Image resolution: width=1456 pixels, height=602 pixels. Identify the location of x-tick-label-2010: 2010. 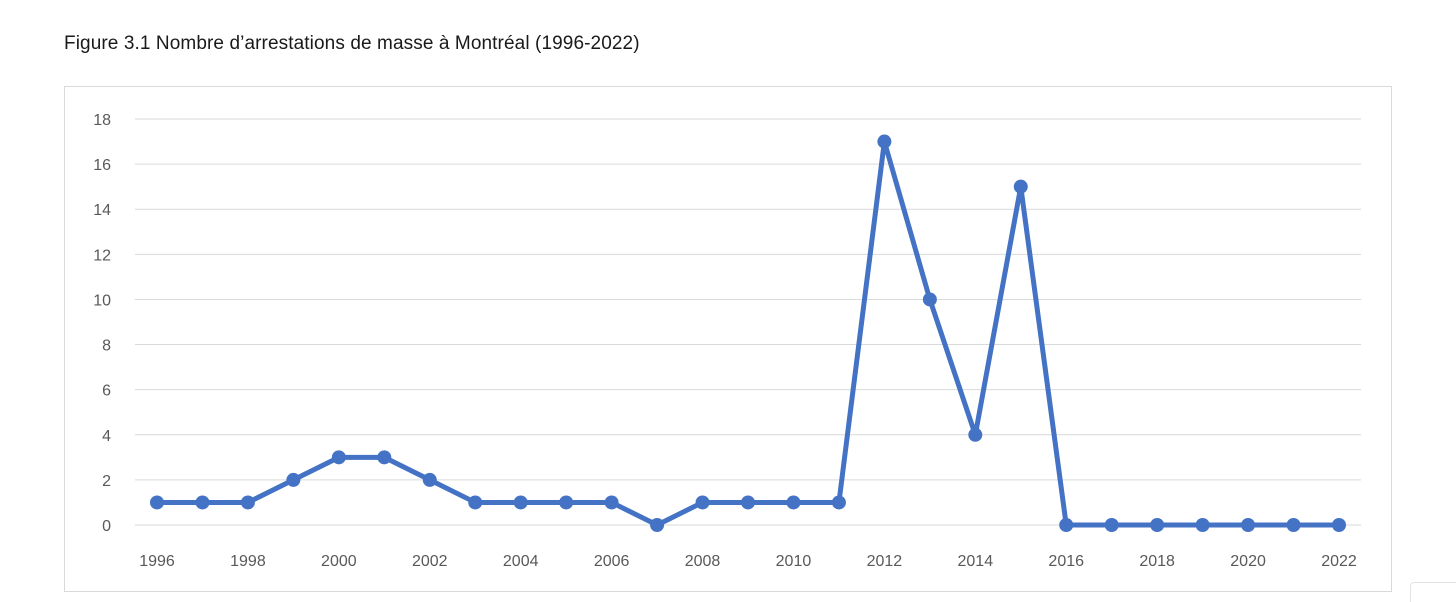
(794, 561).